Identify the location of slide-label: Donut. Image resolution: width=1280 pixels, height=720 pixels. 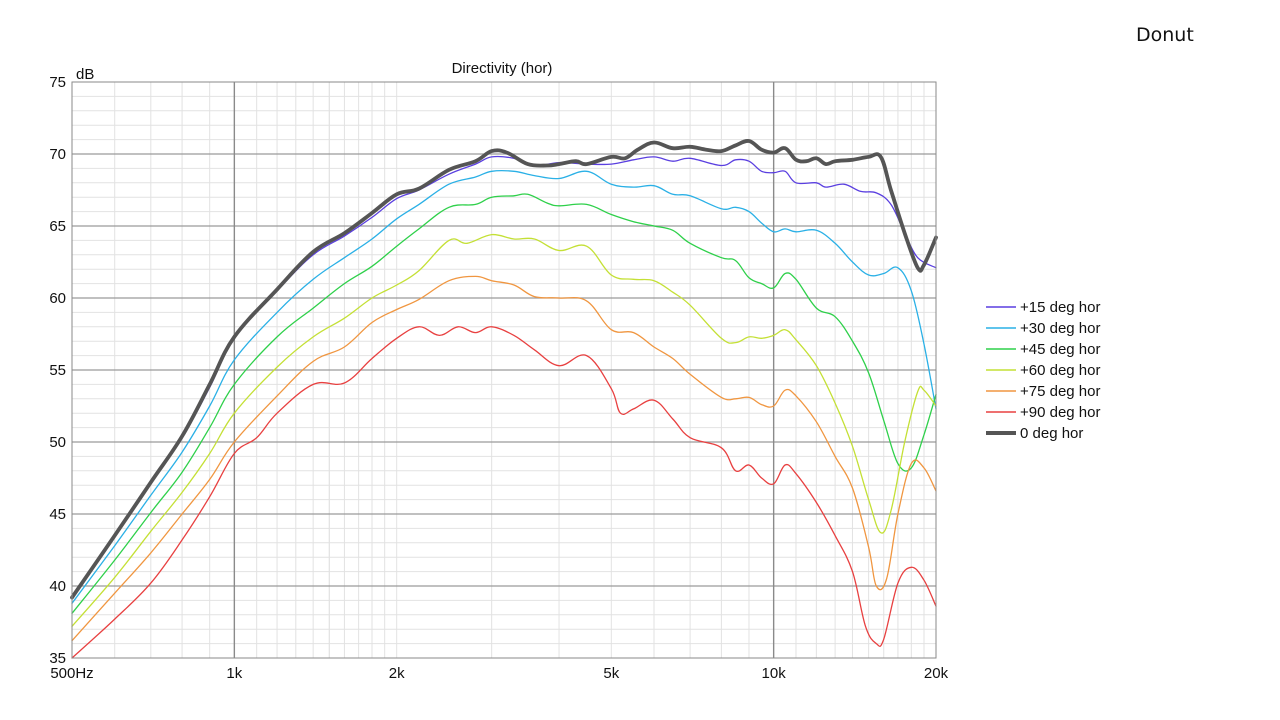
(1165, 35).